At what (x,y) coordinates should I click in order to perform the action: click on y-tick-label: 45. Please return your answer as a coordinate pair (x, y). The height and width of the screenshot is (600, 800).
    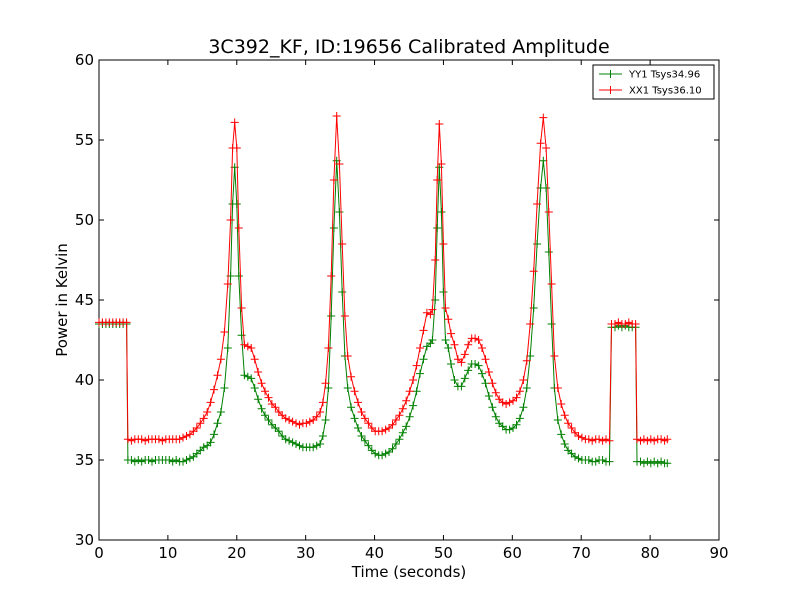
    Looking at the image, I should click on (84, 300).